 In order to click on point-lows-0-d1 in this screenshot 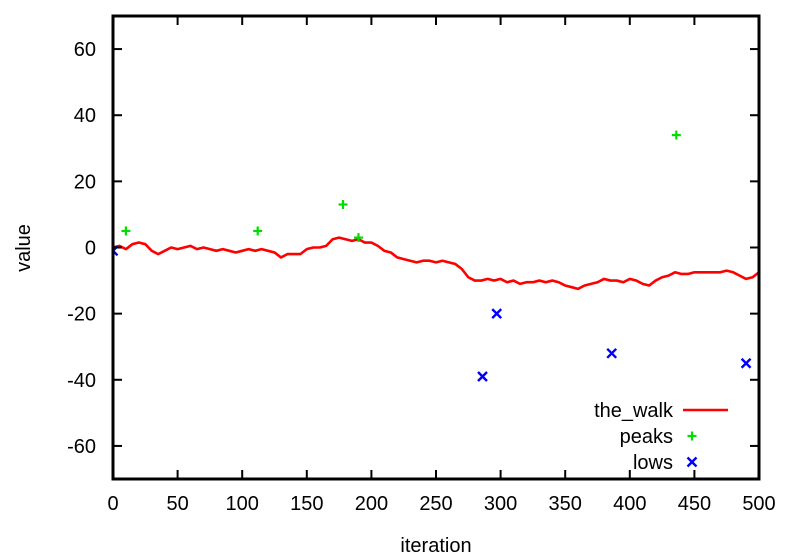, I will do `click(116, 253)`.